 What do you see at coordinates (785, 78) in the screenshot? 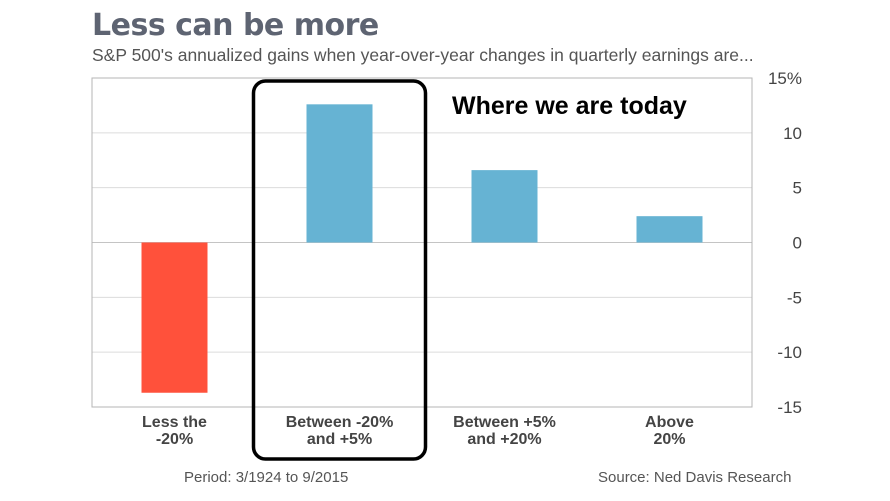
I see `y-tick-label: 15%` at bounding box center [785, 78].